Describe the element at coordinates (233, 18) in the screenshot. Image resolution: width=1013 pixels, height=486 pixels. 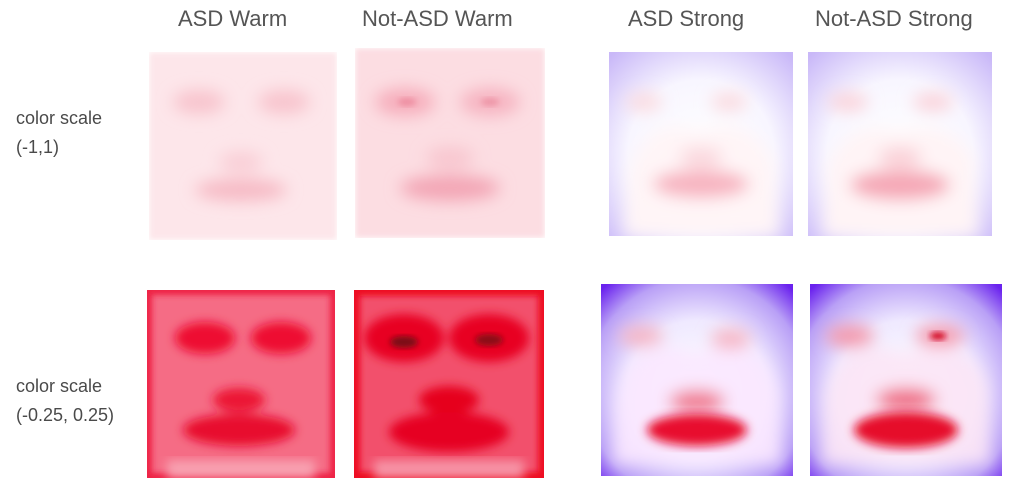
I see `column-header-asd-warm: ASD Warm` at that location.